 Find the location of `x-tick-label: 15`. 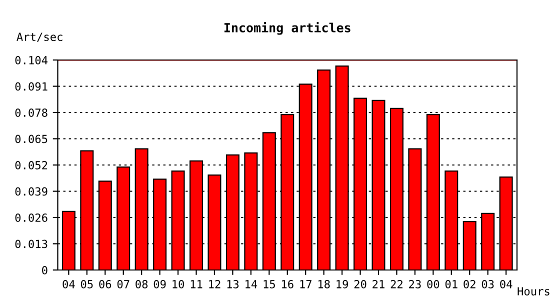

x-tick-label: 15 is located at coordinates (269, 284).